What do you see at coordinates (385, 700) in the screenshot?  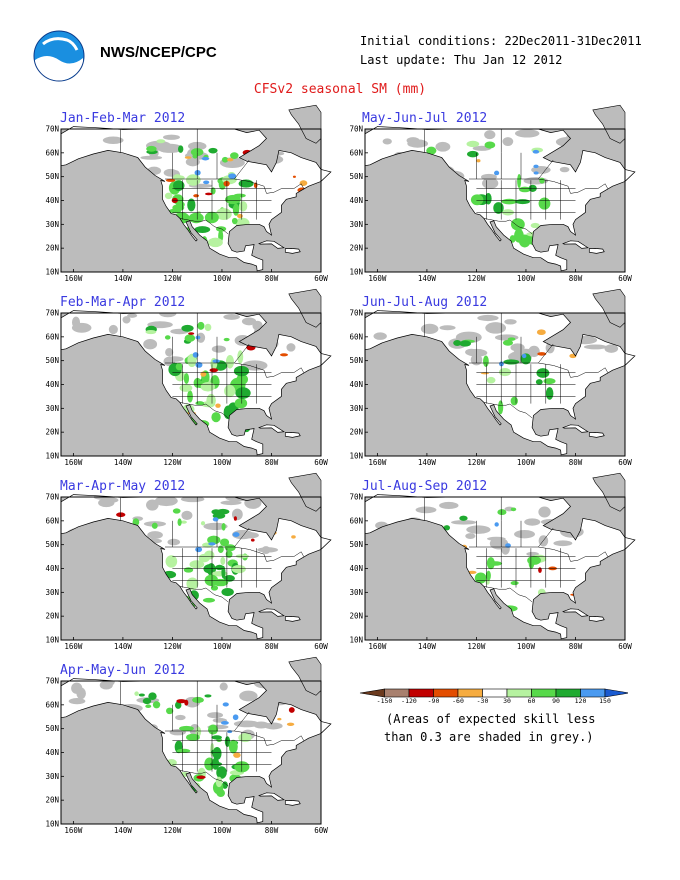 I see `legend-tick-label: -150` at bounding box center [385, 700].